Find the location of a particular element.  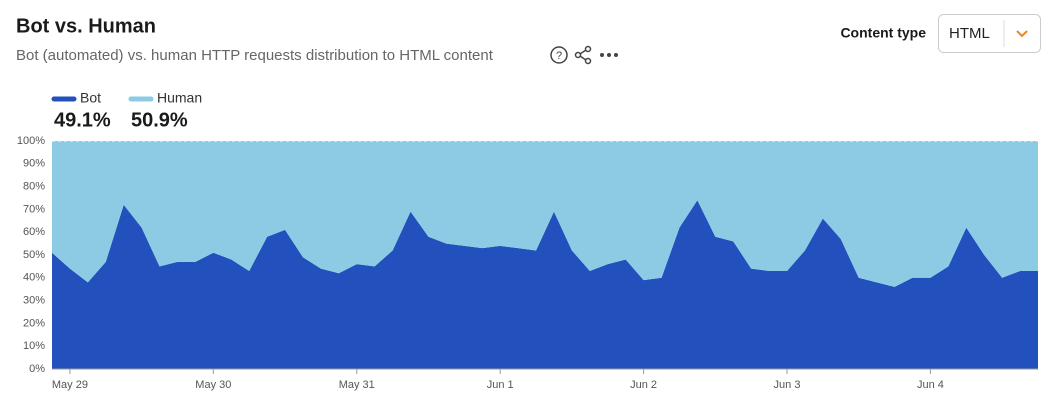

y-tick-label: 30% is located at coordinates (34, 301).